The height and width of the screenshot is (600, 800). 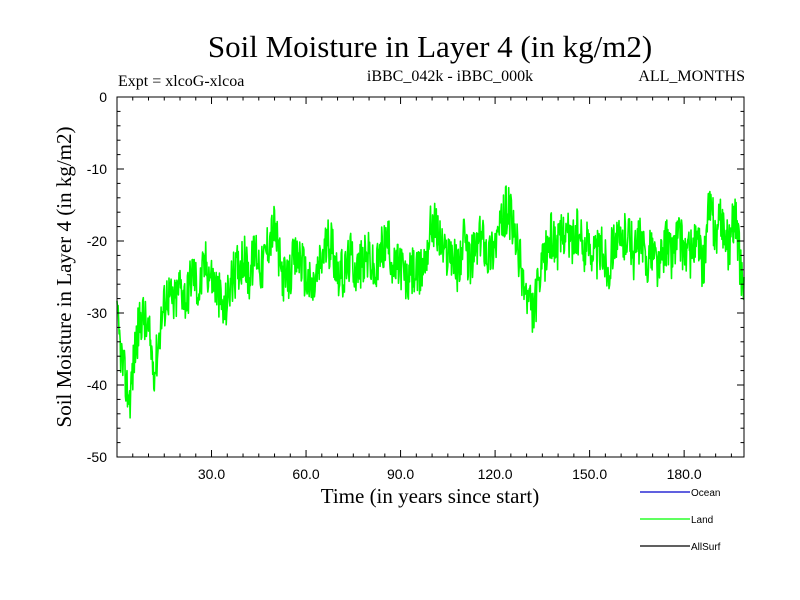 What do you see at coordinates (97, 169) in the screenshot?
I see `y-tick-label: -10` at bounding box center [97, 169].